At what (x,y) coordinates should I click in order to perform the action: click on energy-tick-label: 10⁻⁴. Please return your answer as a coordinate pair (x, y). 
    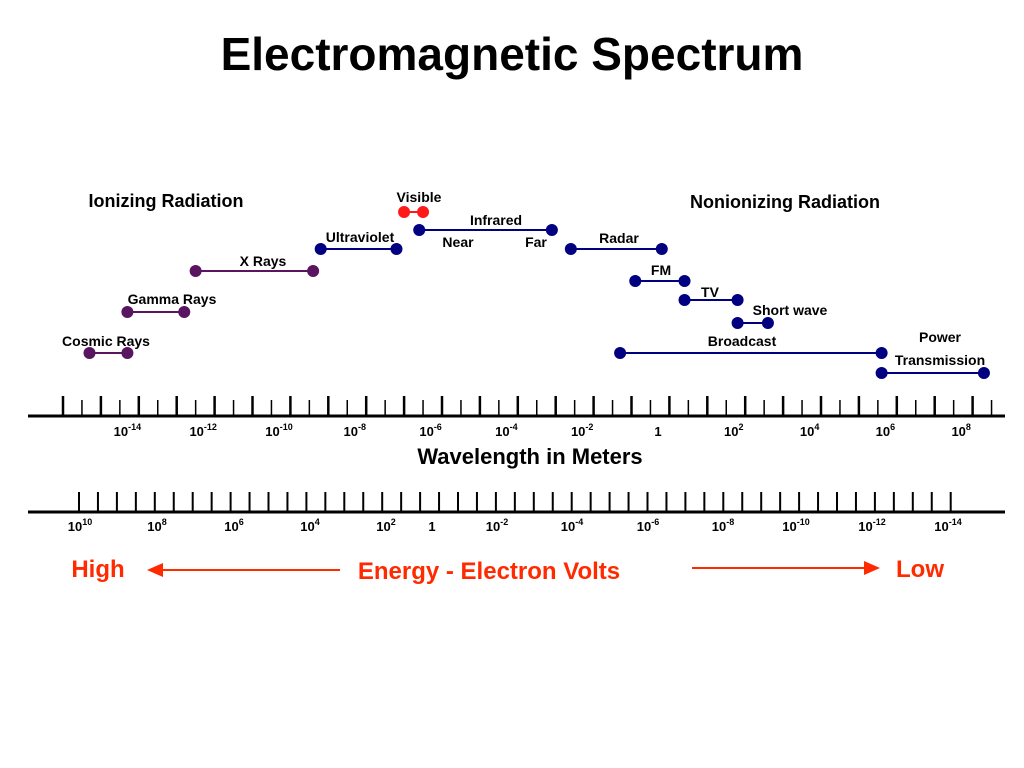
    Looking at the image, I should click on (572, 525).